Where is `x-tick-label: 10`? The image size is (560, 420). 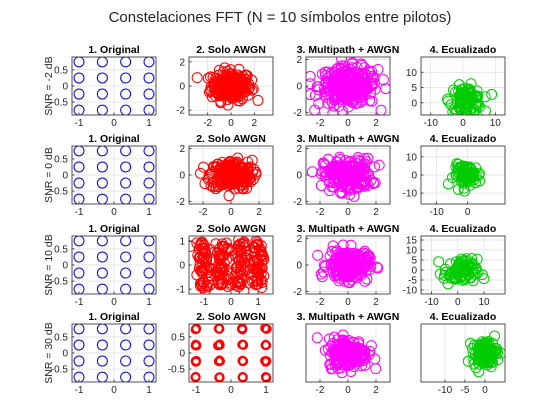
x-tick-label: 10 is located at coordinates (484, 302).